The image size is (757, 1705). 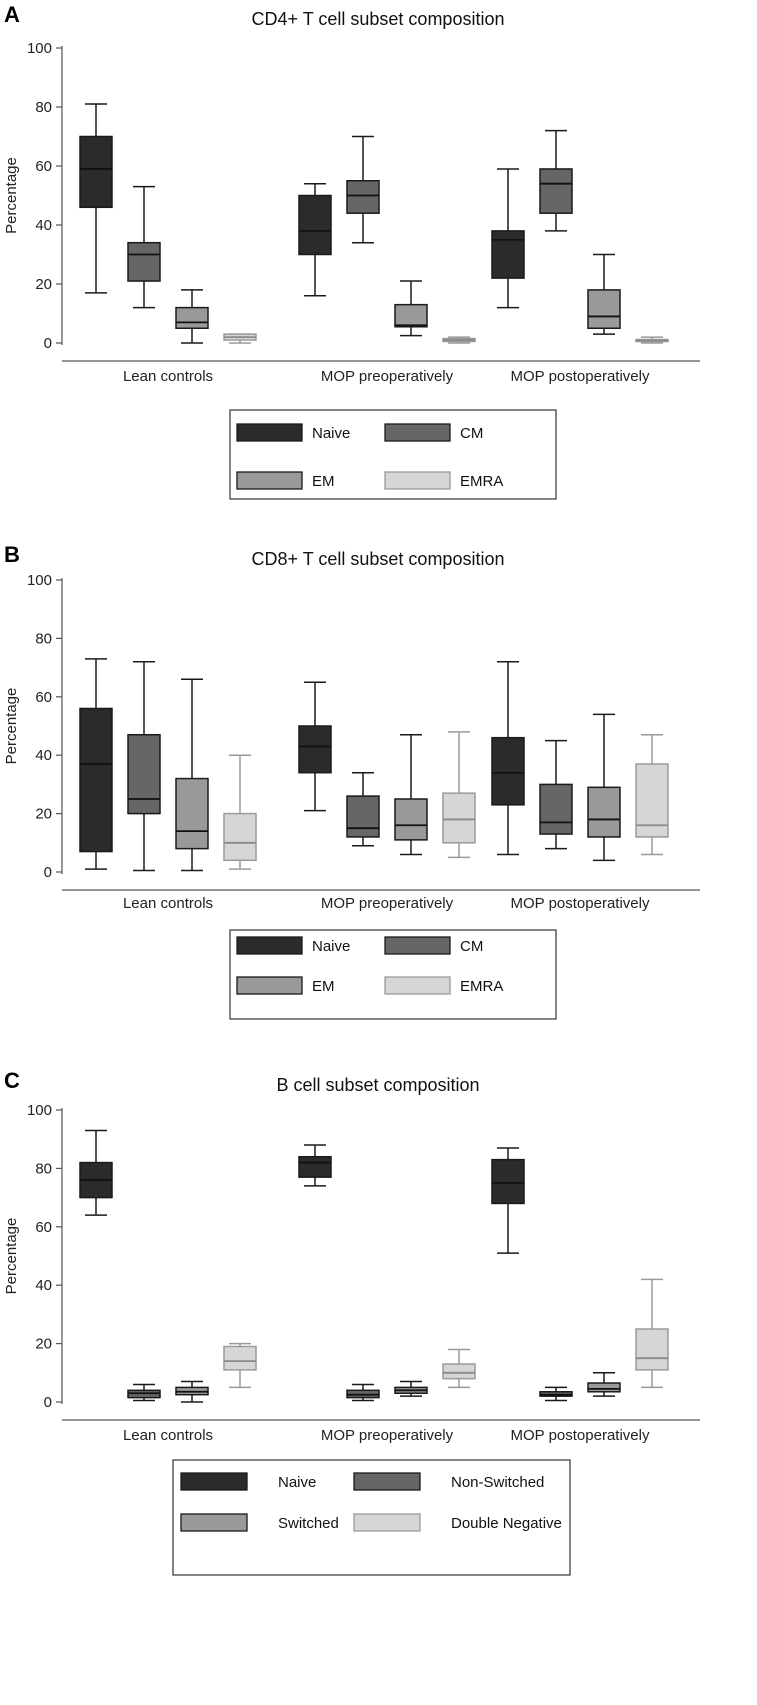 What do you see at coordinates (12, 14) in the screenshot?
I see `panel-letter: A` at bounding box center [12, 14].